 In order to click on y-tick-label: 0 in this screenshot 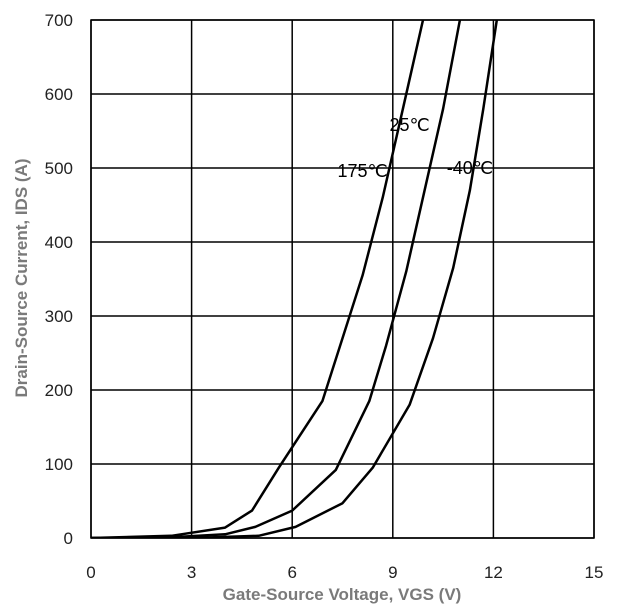, I will do `click(68, 538)`.